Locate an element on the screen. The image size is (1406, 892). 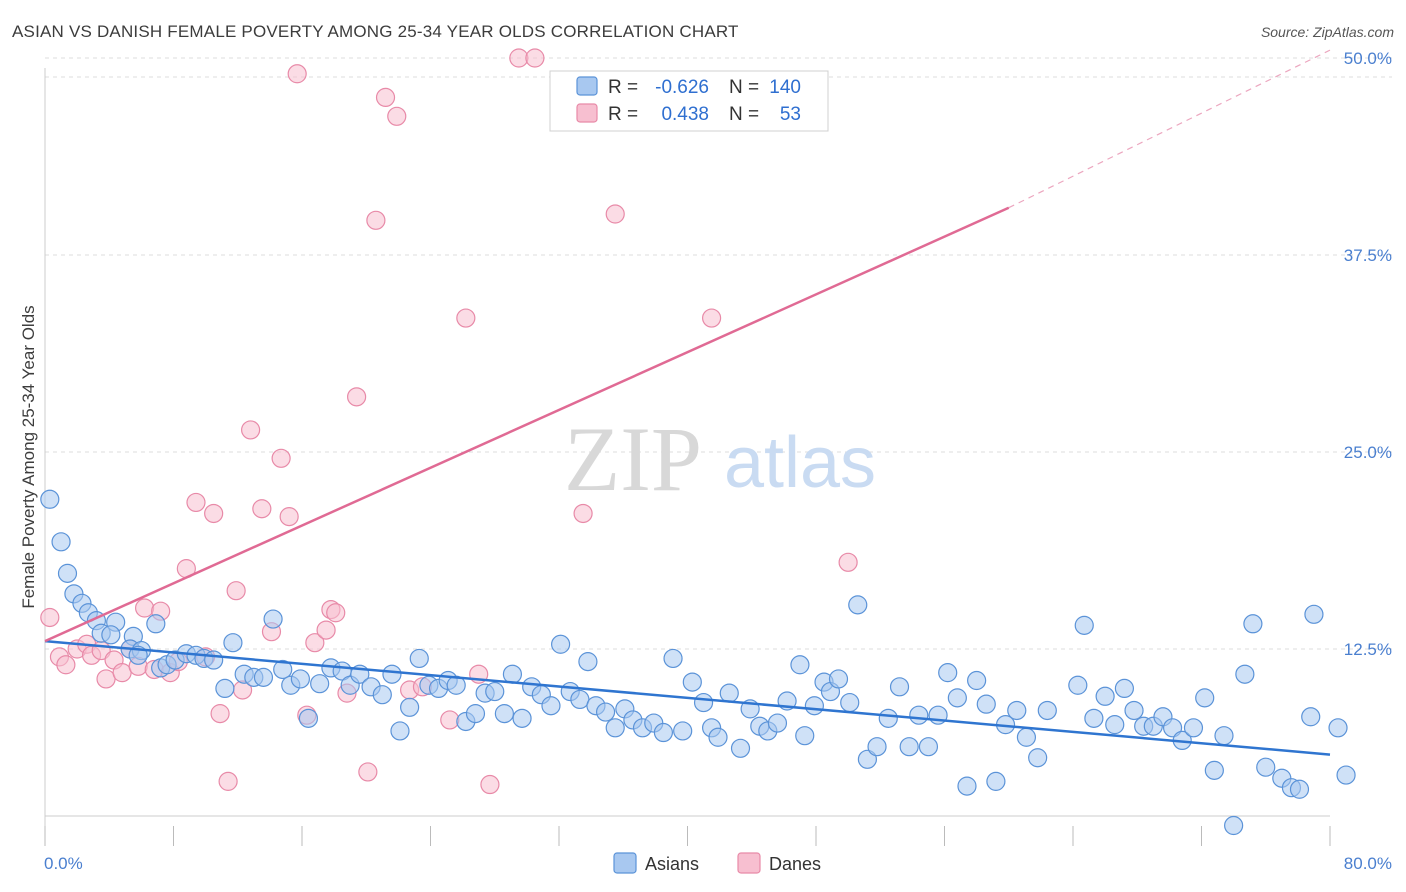
y-tick-label-2: 37.5% is located at coordinates (1368, 255).